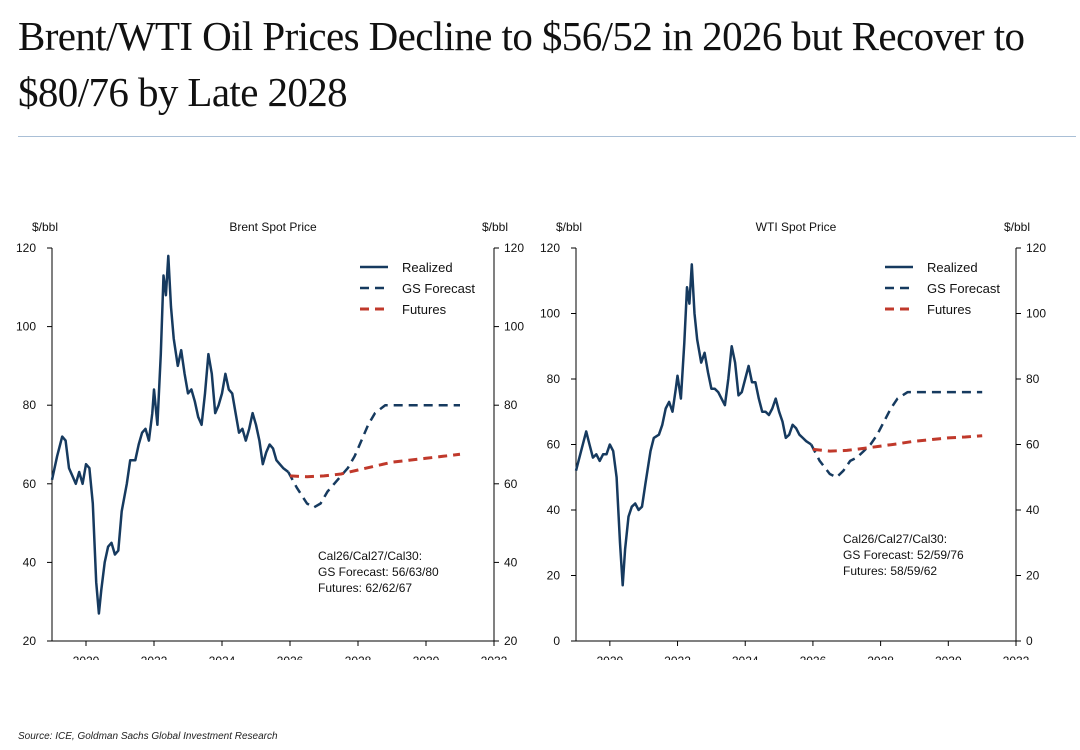 The width and height of the screenshot is (1080, 750). What do you see at coordinates (903, 555) in the screenshot?
I see `annotation-line: GS Forecast: 52/59/76` at bounding box center [903, 555].